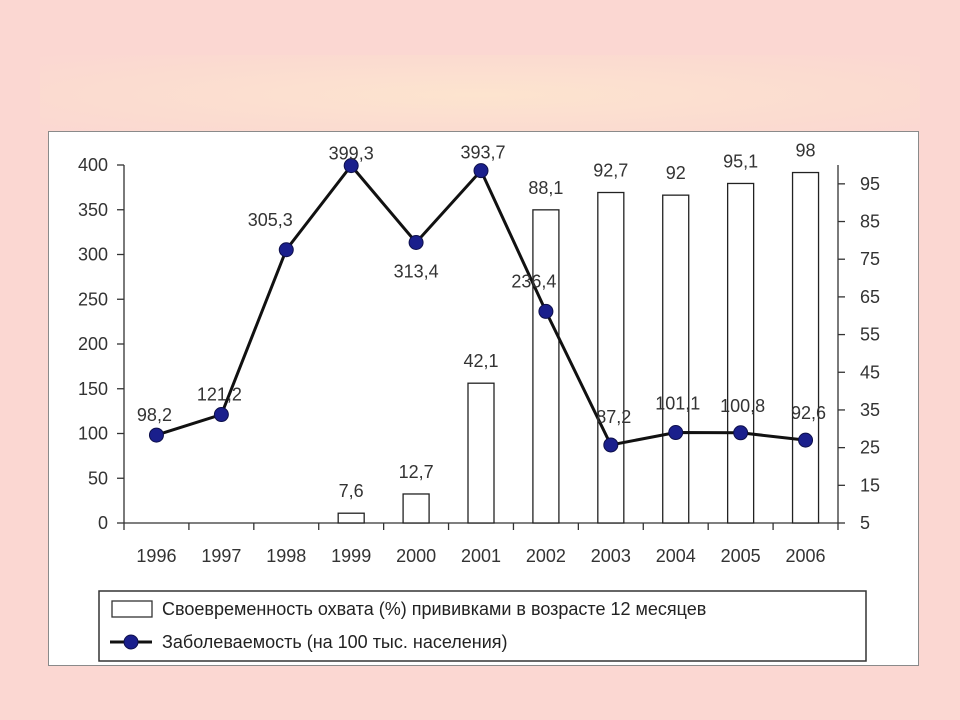 This screenshot has width=960, height=720. Describe the element at coordinates (93, 389) in the screenshot. I see `y-left-tick-label: 150` at that location.